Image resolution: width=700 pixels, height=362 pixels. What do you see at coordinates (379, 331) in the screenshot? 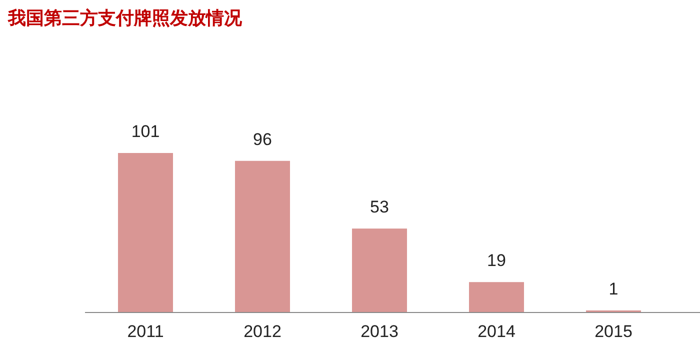
I see `x-tick-label: 2013` at bounding box center [379, 331].